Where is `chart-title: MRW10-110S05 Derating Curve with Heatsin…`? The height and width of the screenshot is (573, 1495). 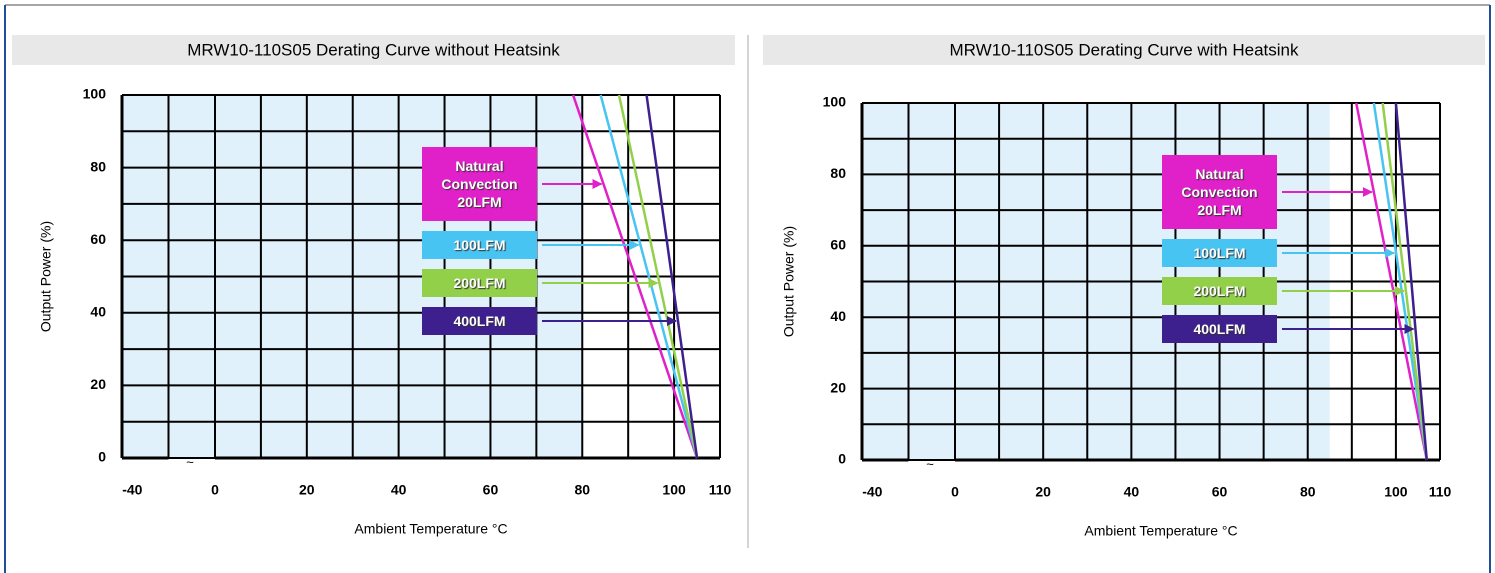 chart-title: MRW10-110S05 Derating Curve with Heatsin… is located at coordinates (1124, 49).